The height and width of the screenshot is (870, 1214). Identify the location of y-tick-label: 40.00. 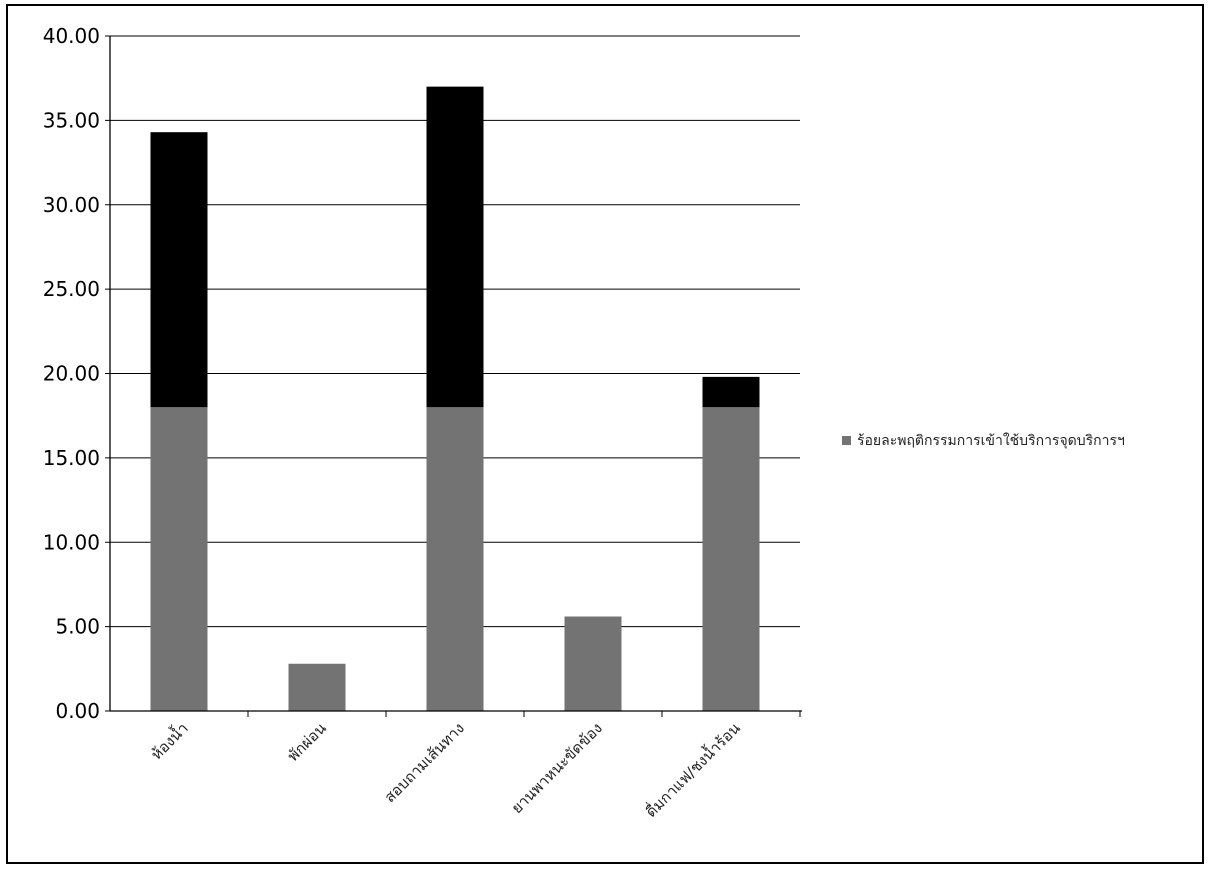
(71, 36).